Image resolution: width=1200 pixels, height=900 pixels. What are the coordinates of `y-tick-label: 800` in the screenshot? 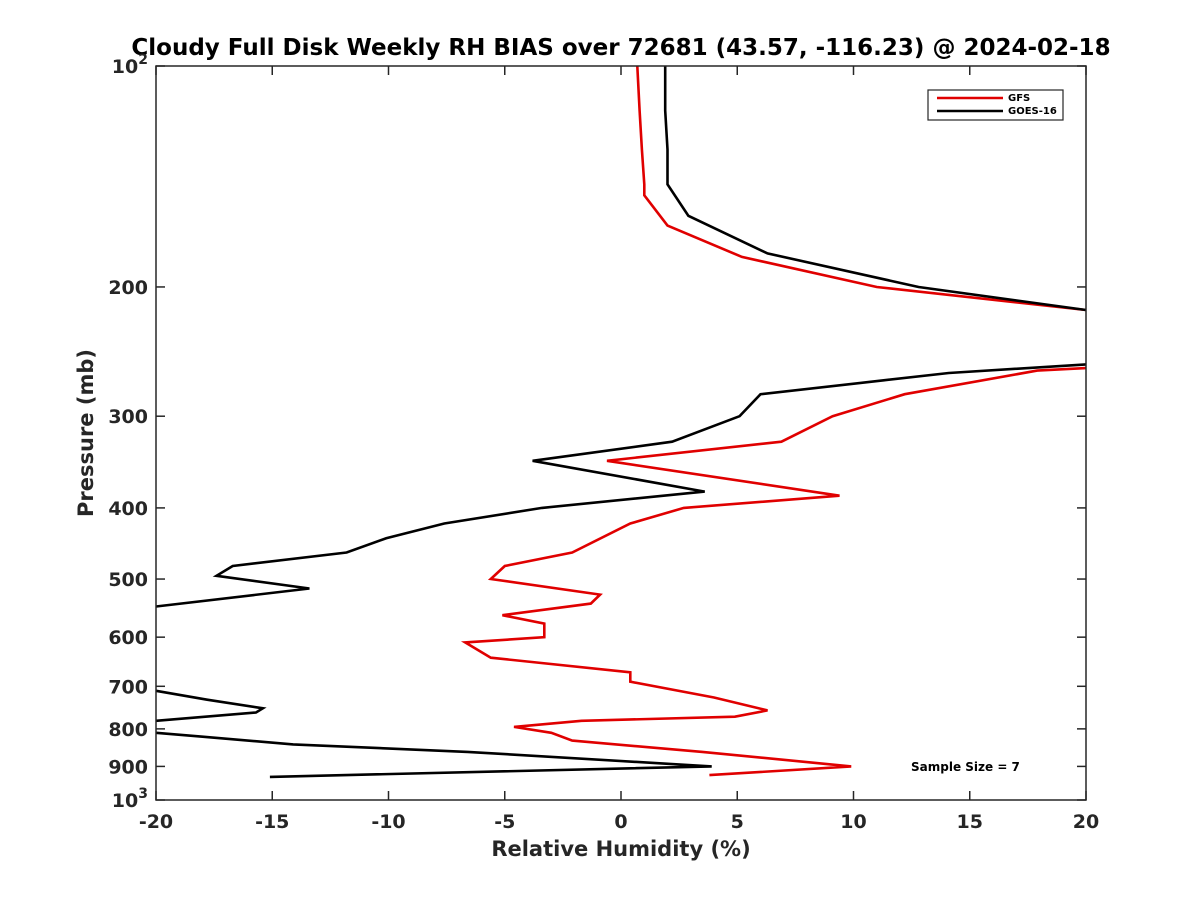 It's located at (128, 730).